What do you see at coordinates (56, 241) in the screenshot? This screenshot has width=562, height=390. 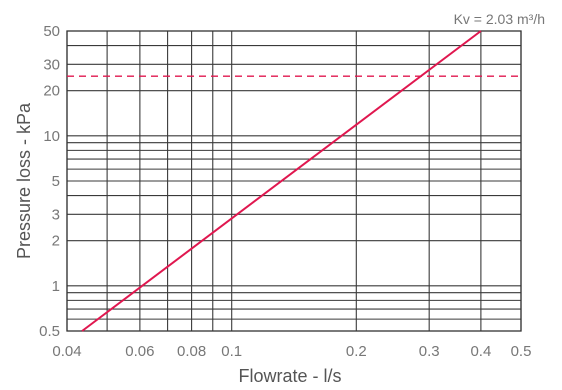 I see `y-tick-label: 2` at bounding box center [56, 241].